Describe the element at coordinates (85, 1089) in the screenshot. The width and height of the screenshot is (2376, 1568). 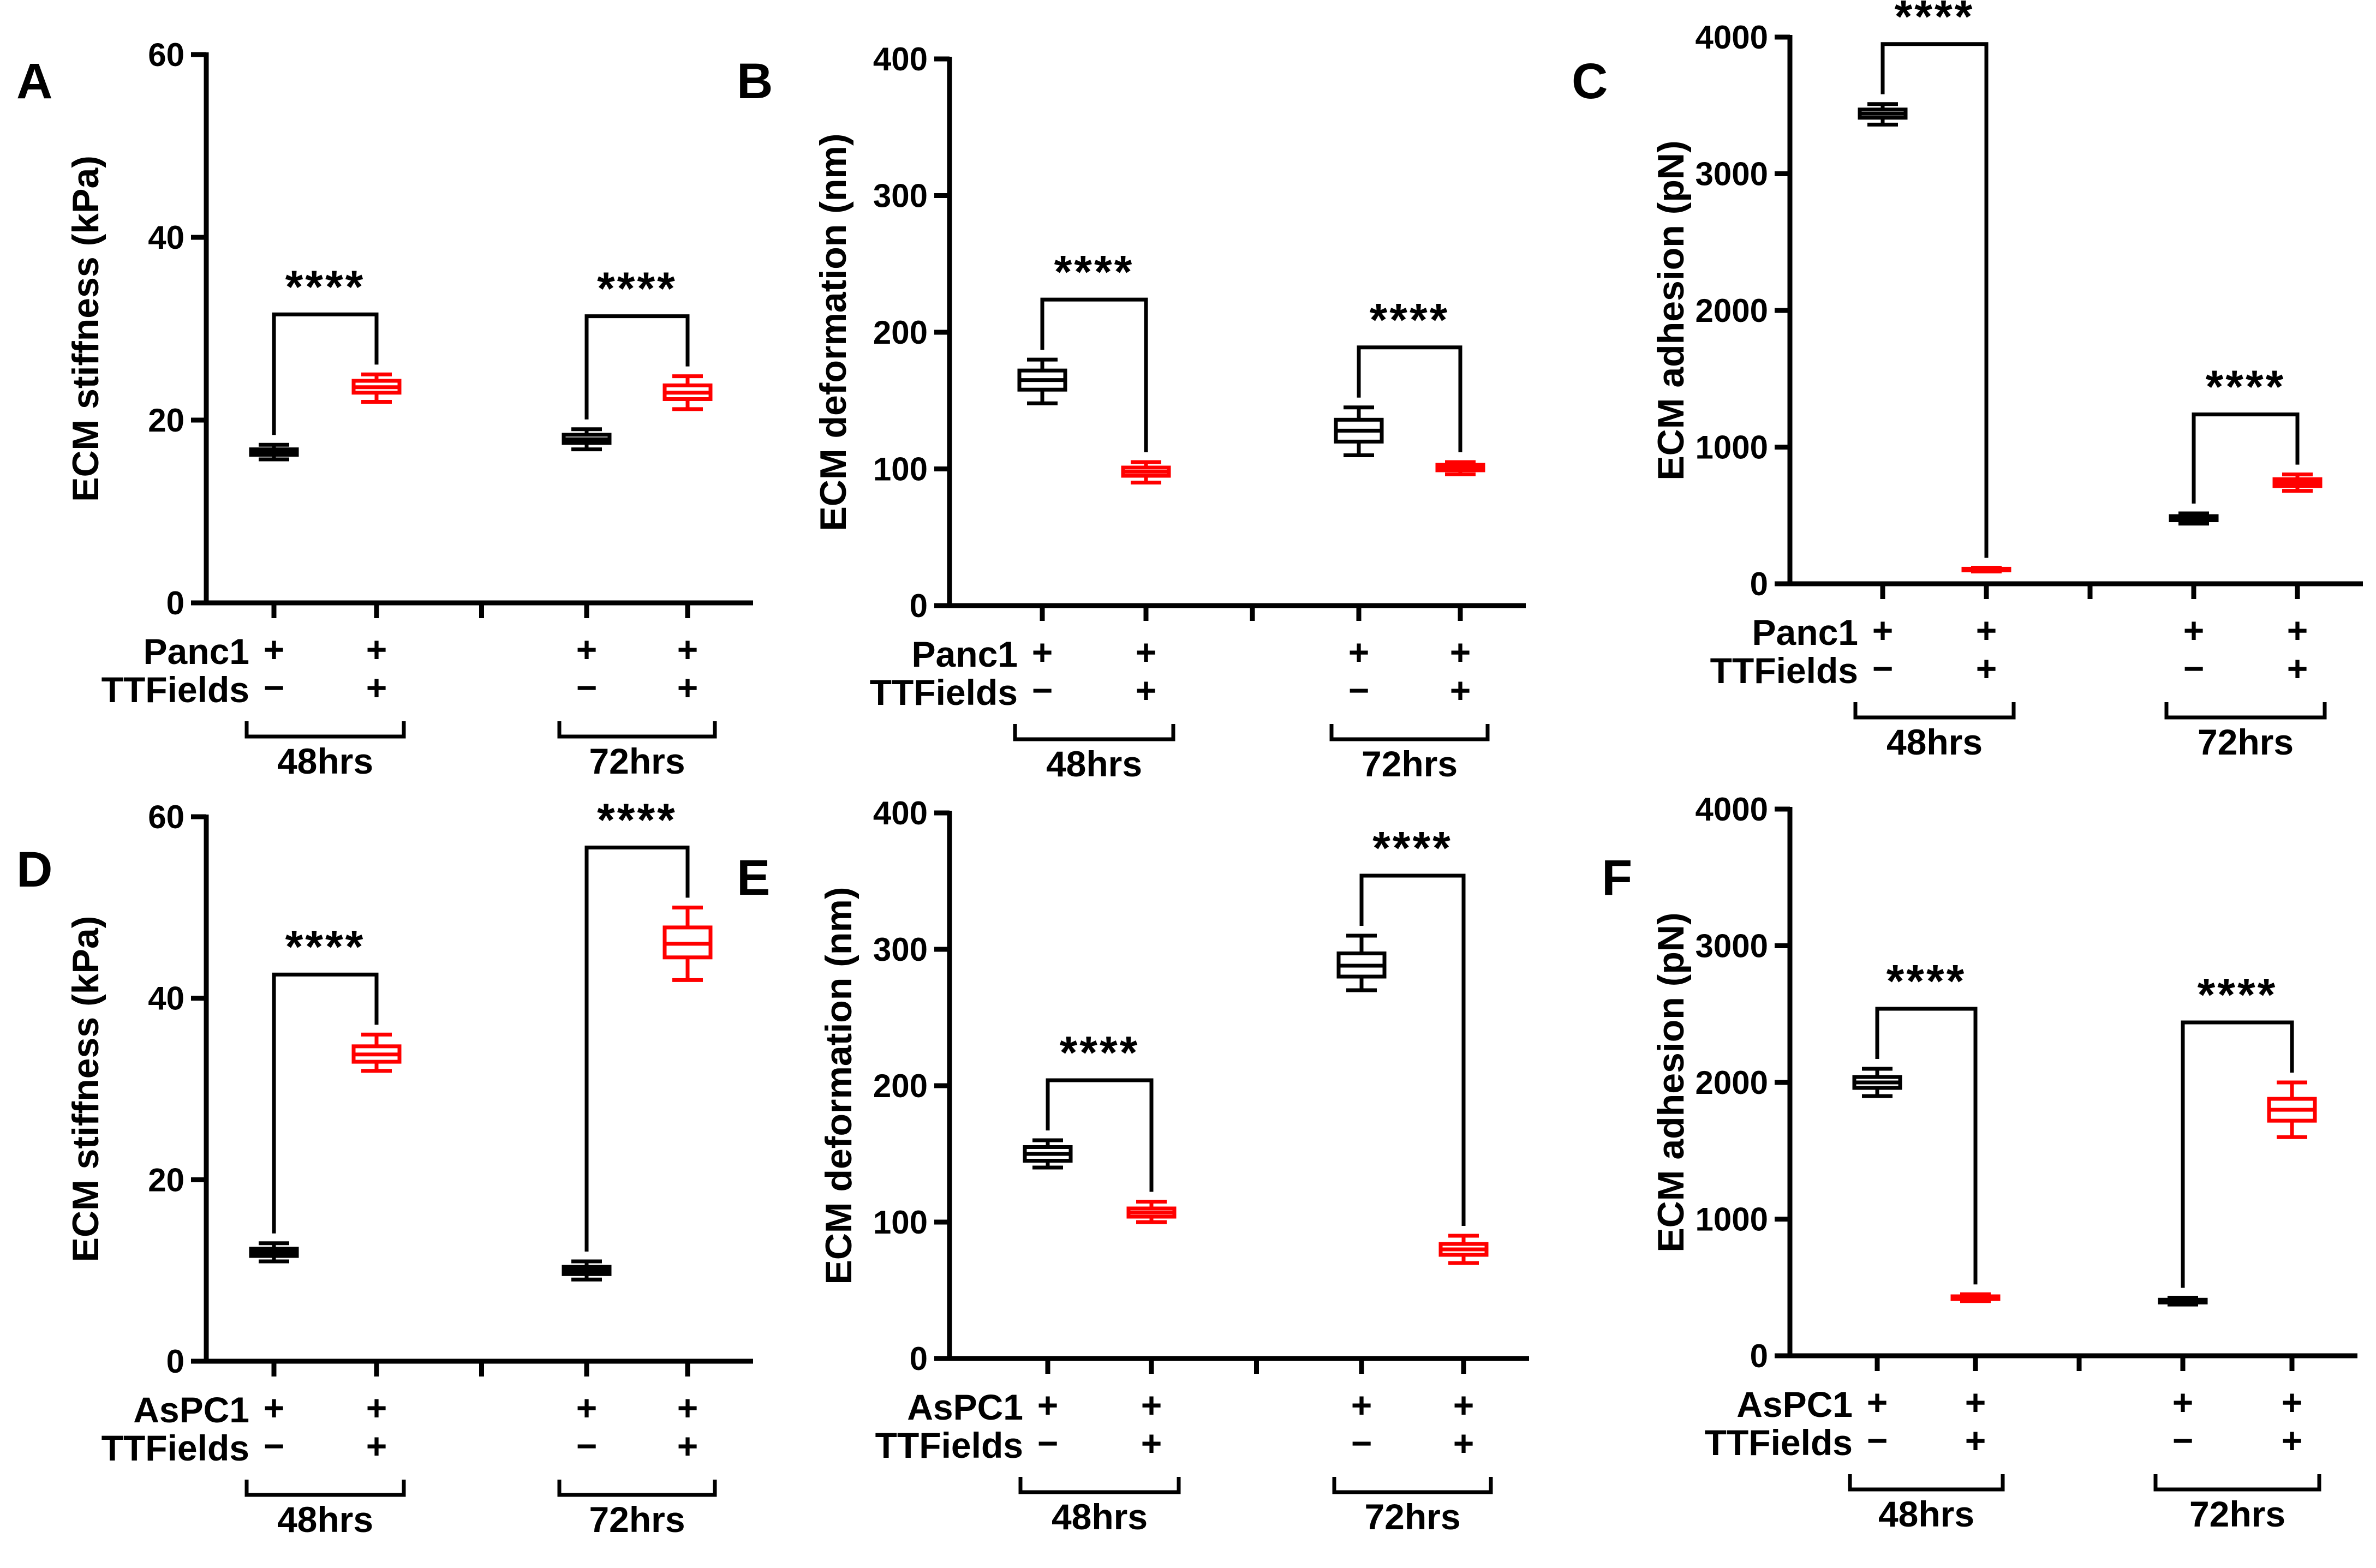
I see `y-axis-label: ECM stiffness (kPa)` at that location.